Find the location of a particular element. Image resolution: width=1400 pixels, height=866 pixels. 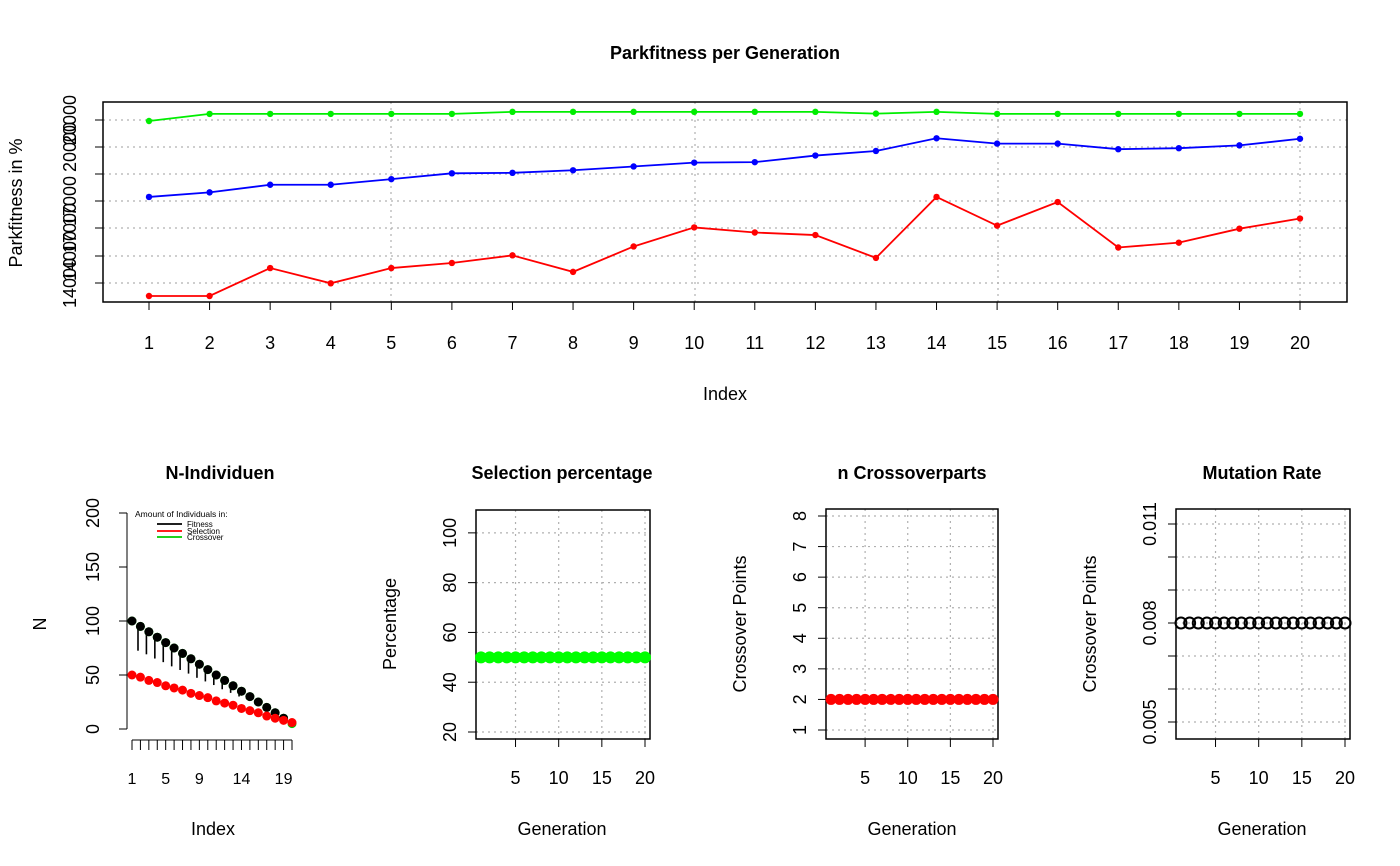

y-tick-label: 40 is located at coordinates (450, 682).